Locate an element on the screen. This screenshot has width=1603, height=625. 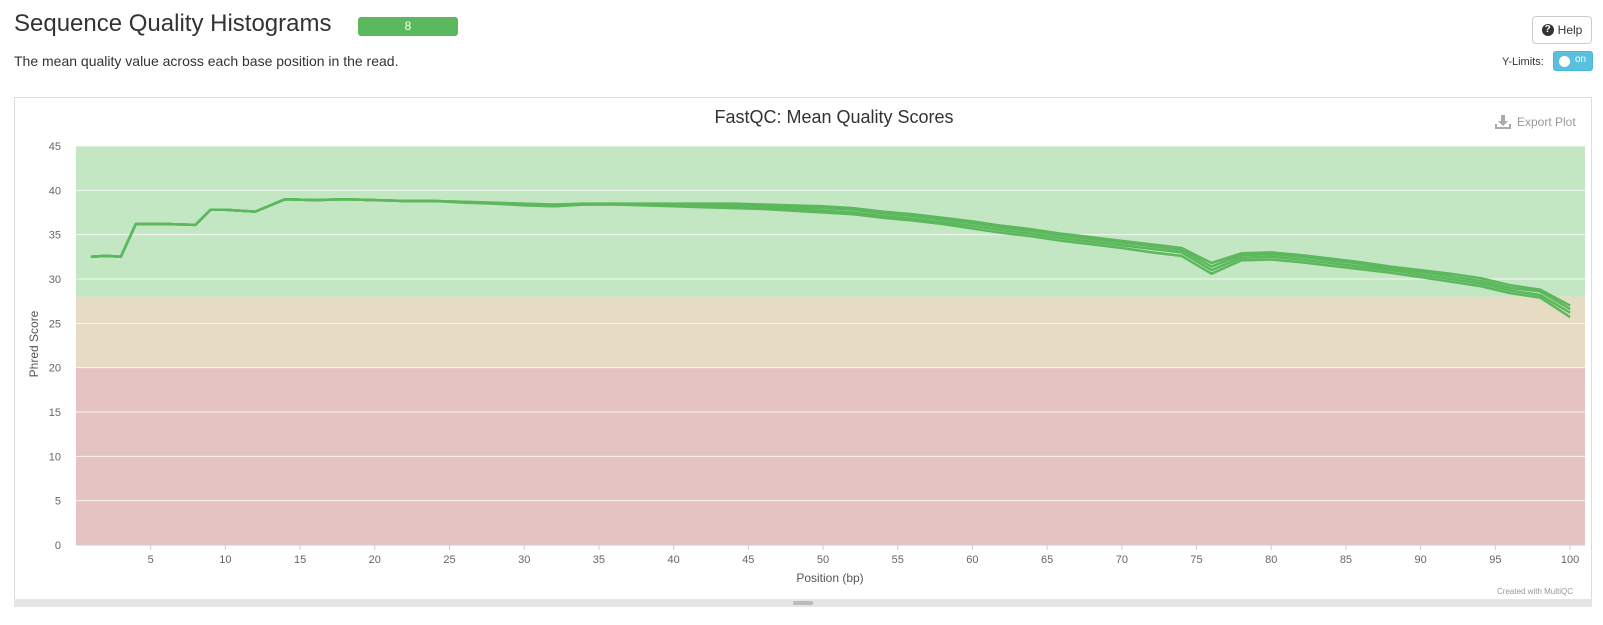
help-button-label: Help is located at coordinates (1570, 30).